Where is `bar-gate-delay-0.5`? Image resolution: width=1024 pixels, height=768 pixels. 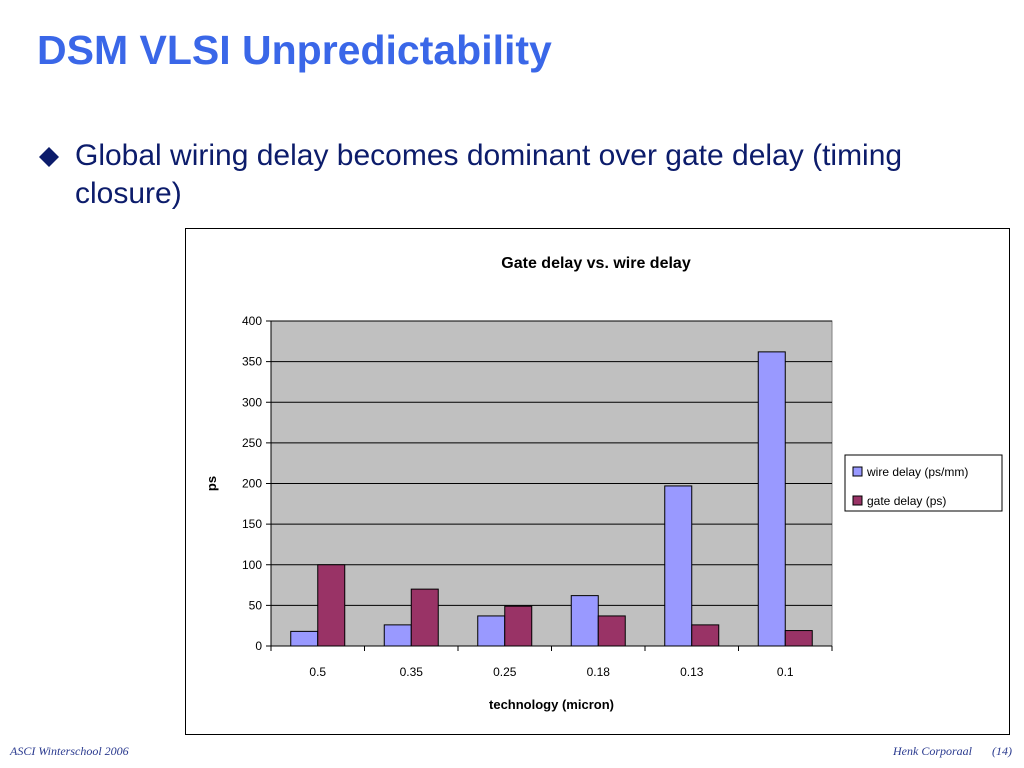 bar-gate-delay-0.5 is located at coordinates (331, 605).